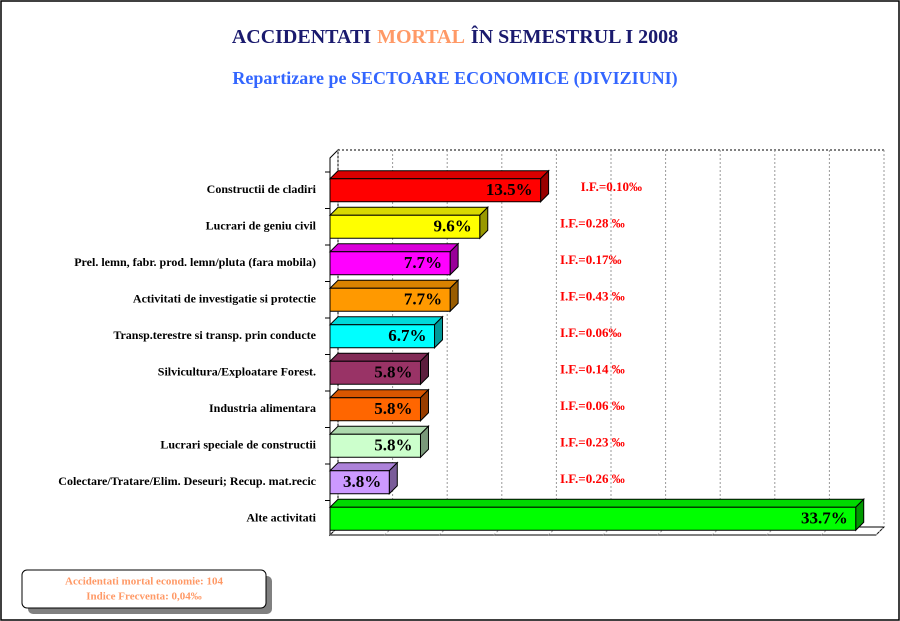  Describe the element at coordinates (592, 296) in the screenshot. I see `annotation: I.F.=0.43 ‰` at that location.